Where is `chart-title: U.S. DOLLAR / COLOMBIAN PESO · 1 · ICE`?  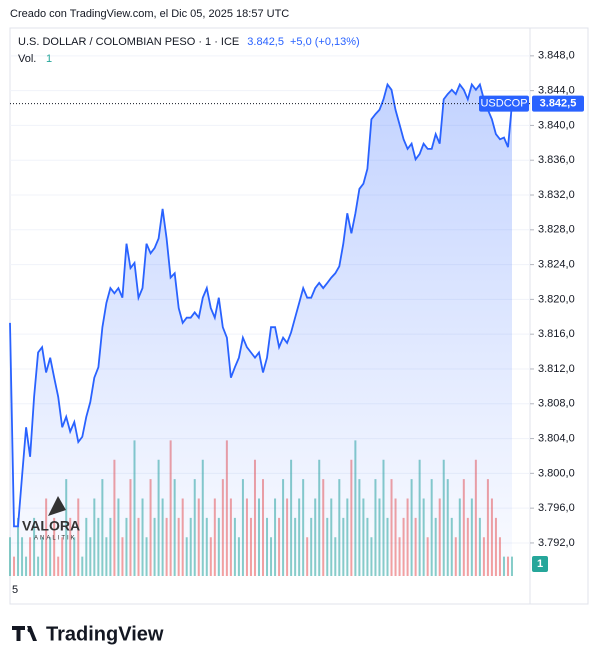
chart-title: U.S. DOLLAR / COLOMBIAN PESO · 1 · ICE is located at coordinates (128, 42).